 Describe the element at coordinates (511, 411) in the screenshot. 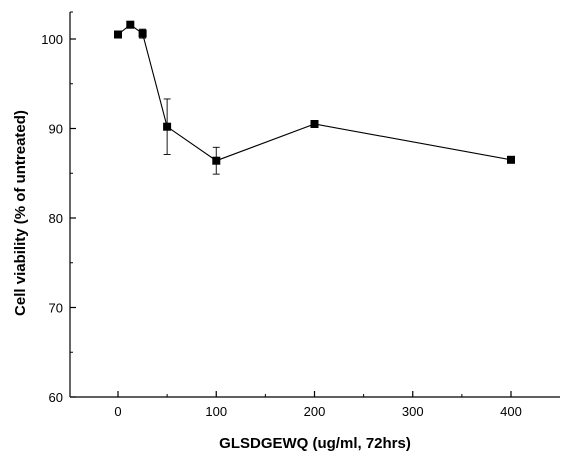

I see `x-tick-label: 400` at that location.